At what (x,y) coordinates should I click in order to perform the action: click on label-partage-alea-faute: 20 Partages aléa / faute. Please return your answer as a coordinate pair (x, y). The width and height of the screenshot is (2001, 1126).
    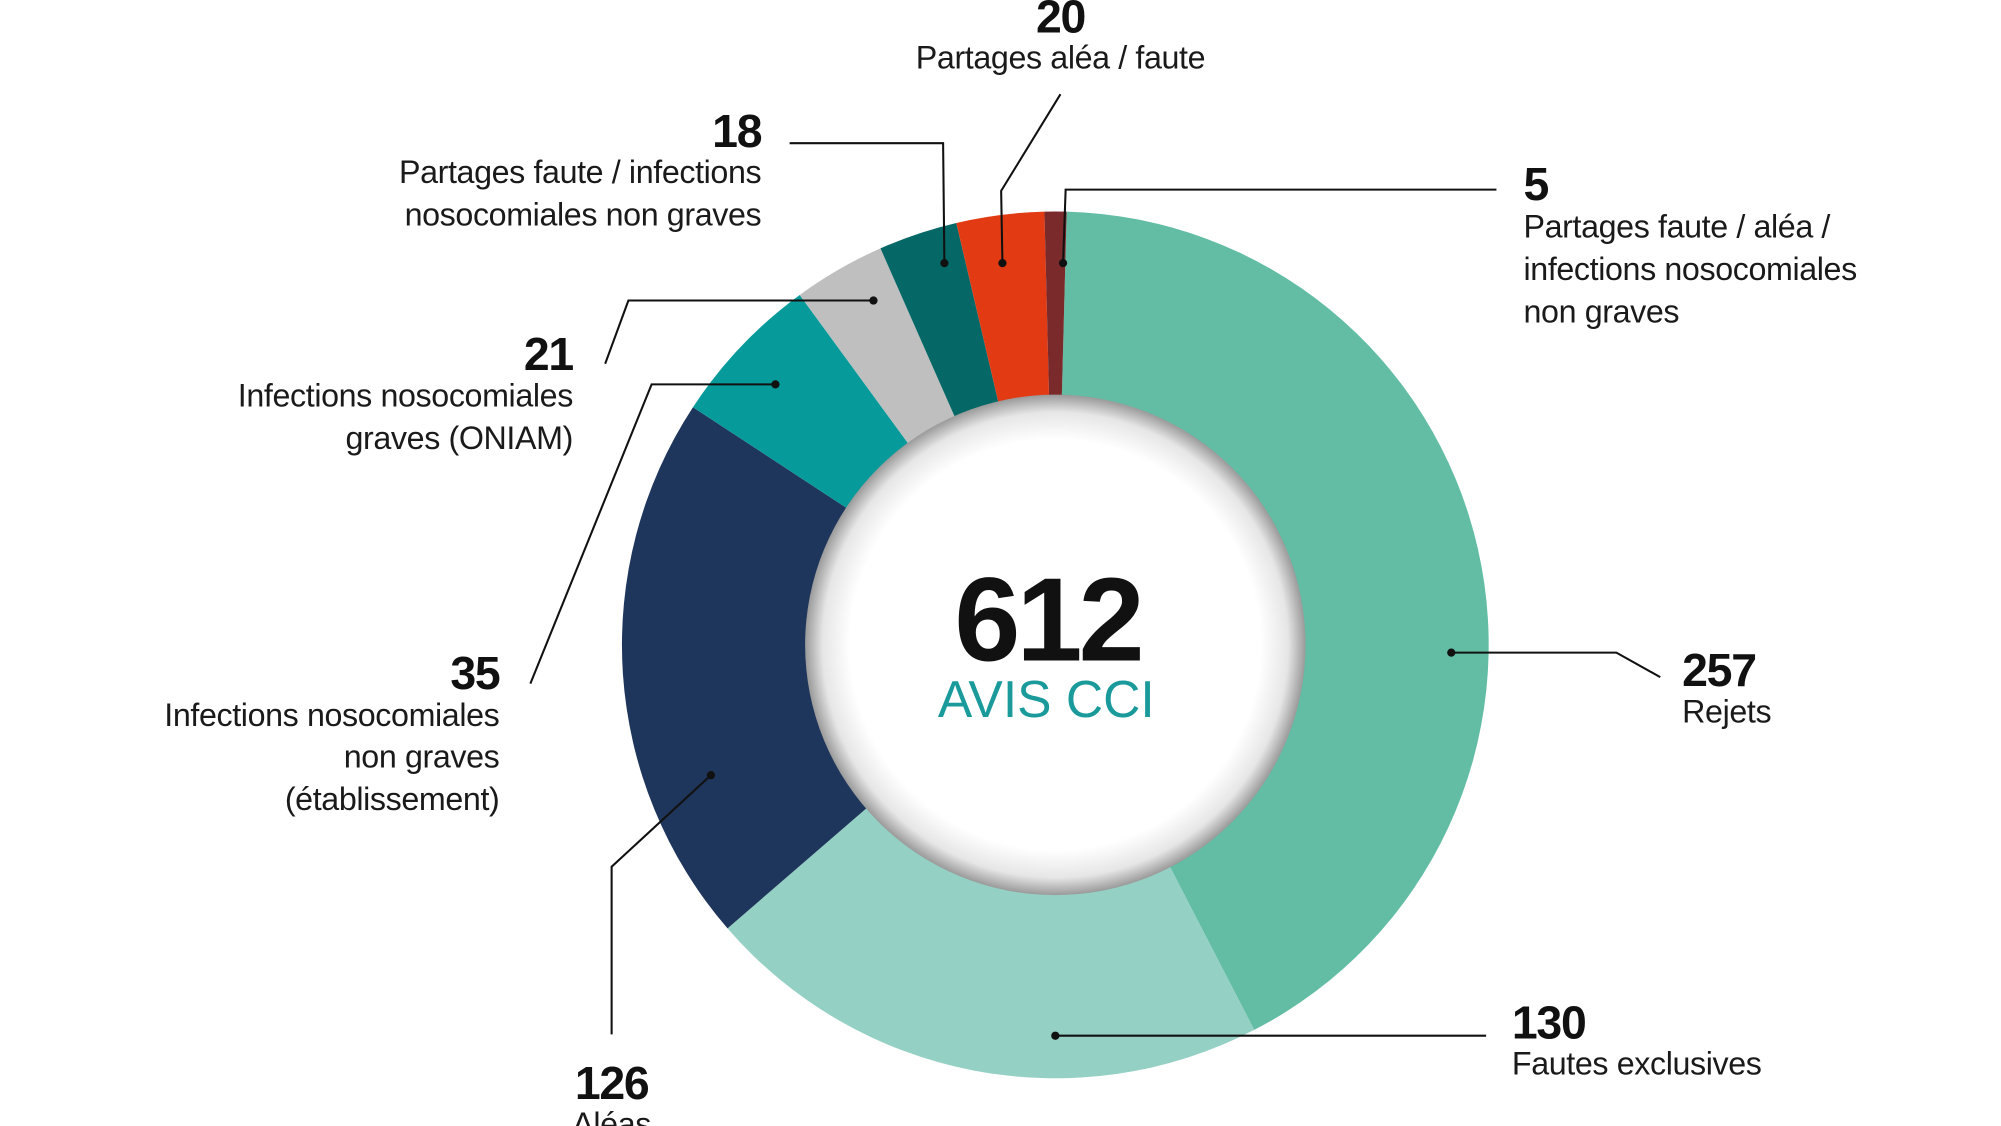
    Looking at the image, I should click on (1061, 37).